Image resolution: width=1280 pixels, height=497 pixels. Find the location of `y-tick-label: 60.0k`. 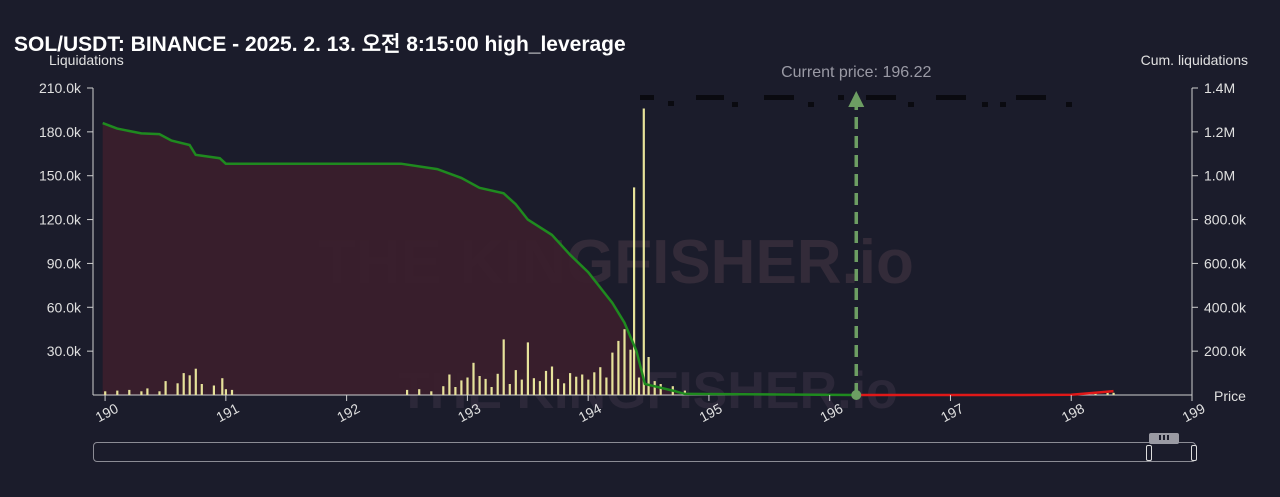

y-tick-label: 60.0k is located at coordinates (64, 307).